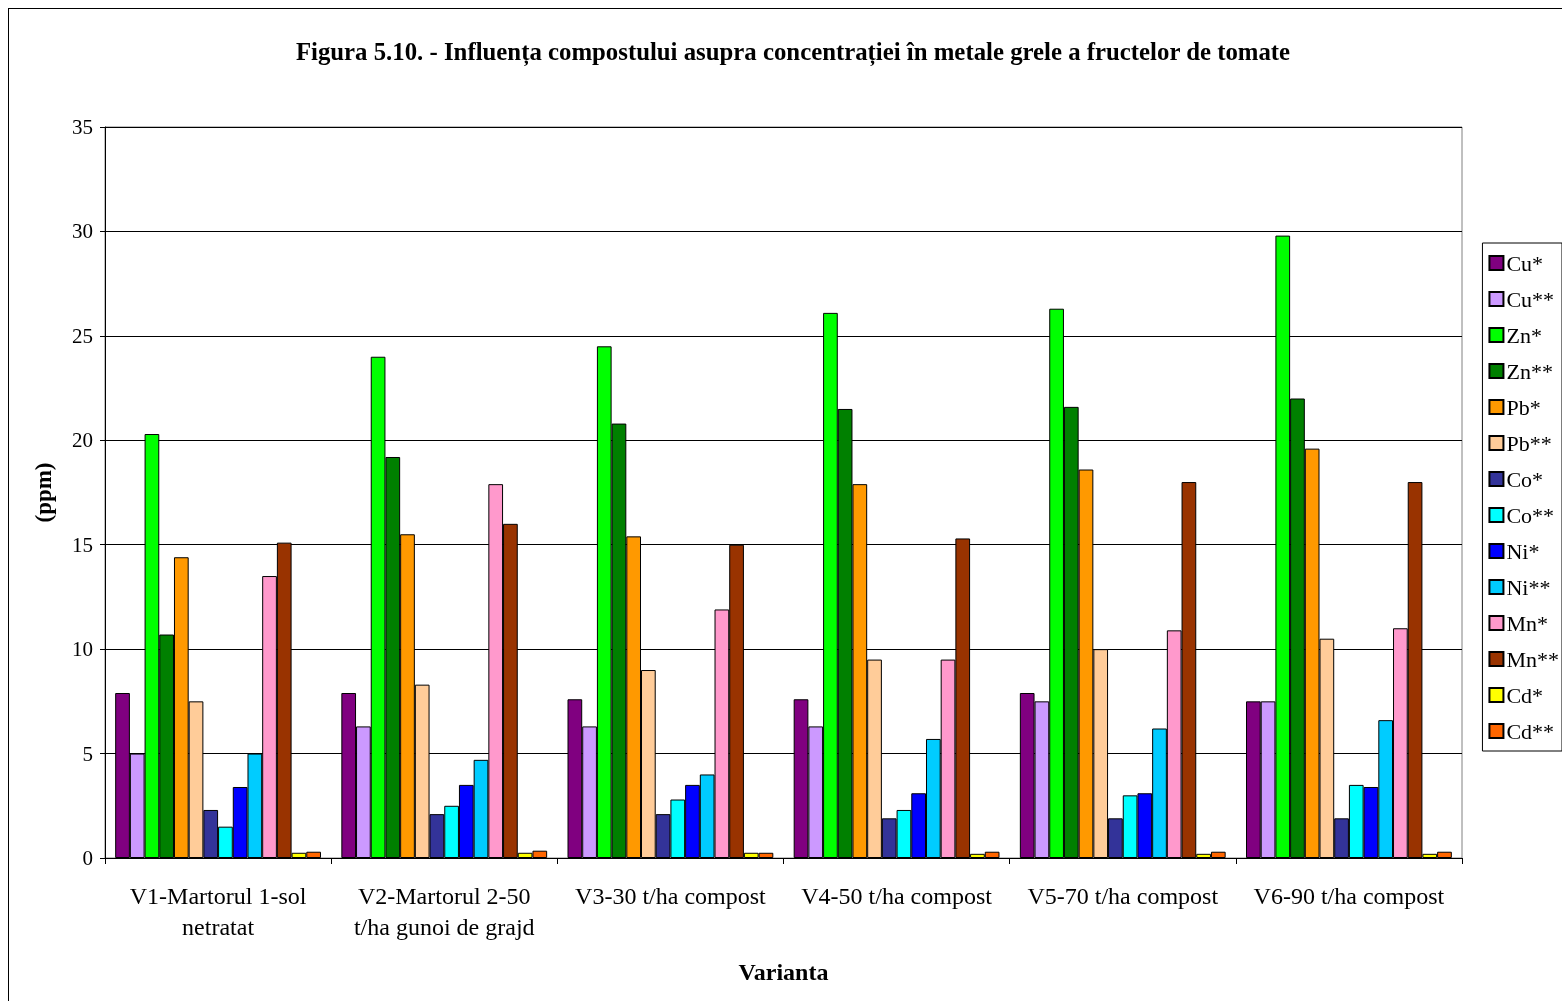  What do you see at coordinates (82, 649) in the screenshot?
I see `y-tick-label: 10` at bounding box center [82, 649].